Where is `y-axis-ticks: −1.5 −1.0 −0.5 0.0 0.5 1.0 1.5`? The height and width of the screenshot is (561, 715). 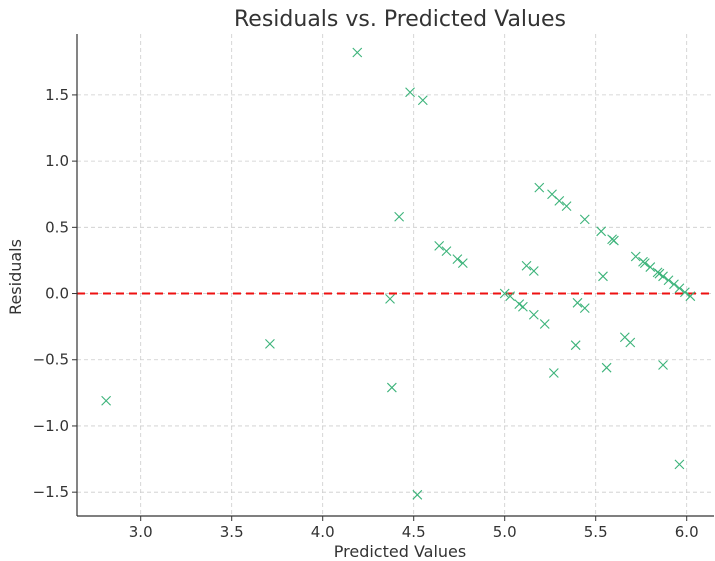 y-axis-ticks: −1.5 −1.0 −0.5 0.0 0.5 1.0 1.5 is located at coordinates (55, 293).